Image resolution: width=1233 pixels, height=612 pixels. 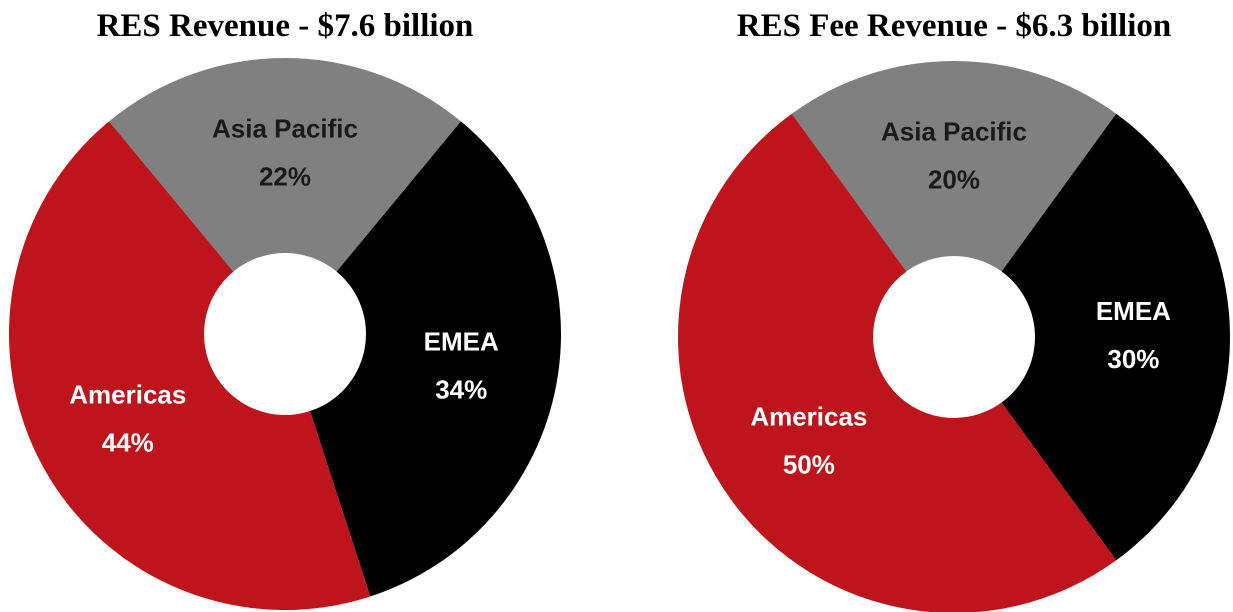 What do you see at coordinates (128, 442) in the screenshot?
I see `slice-value-label: 44%` at bounding box center [128, 442].